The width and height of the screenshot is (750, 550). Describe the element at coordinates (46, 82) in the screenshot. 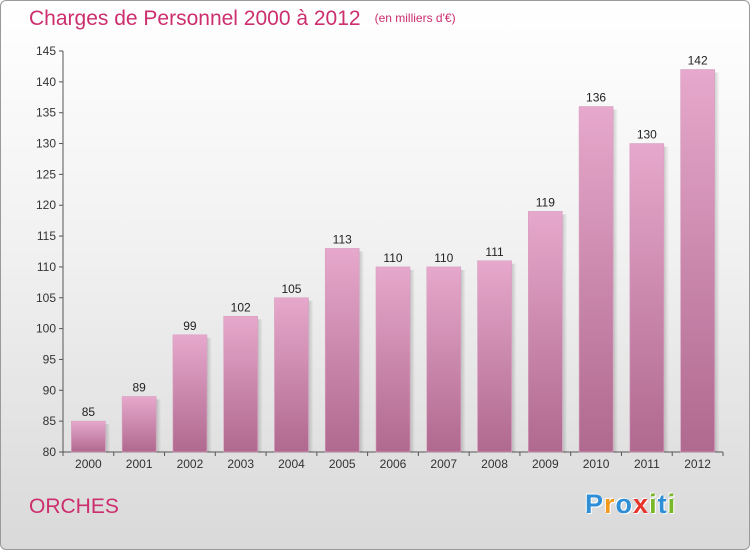

I see `y-tick-label: 140` at that location.